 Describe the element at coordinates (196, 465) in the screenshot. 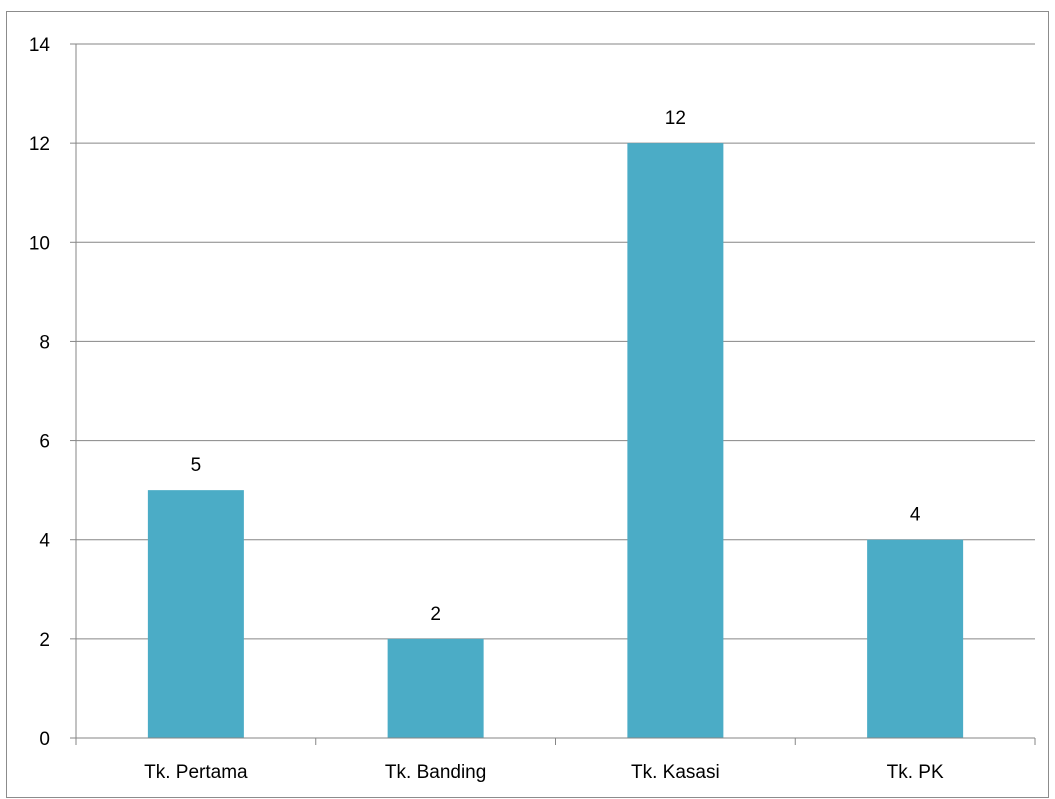

I see `data-label: 5` at that location.